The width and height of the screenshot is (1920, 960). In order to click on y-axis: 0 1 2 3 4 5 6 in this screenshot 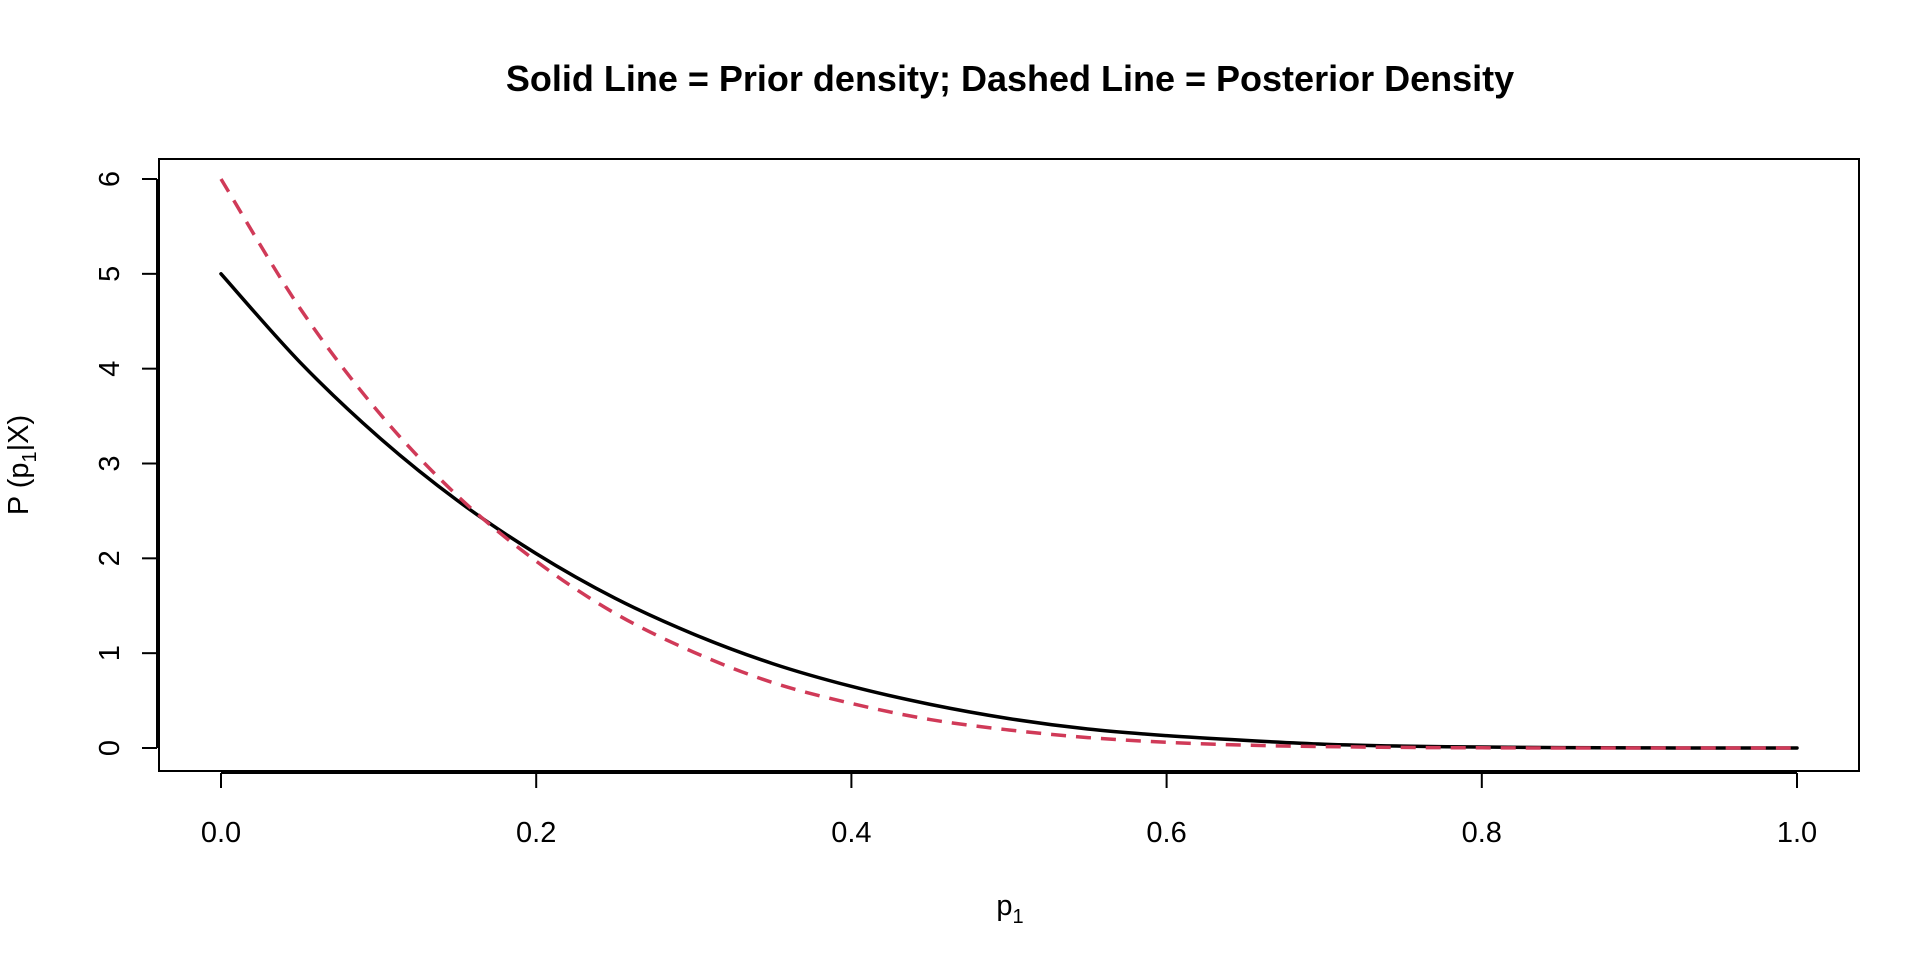, I will do `click(126, 463)`.